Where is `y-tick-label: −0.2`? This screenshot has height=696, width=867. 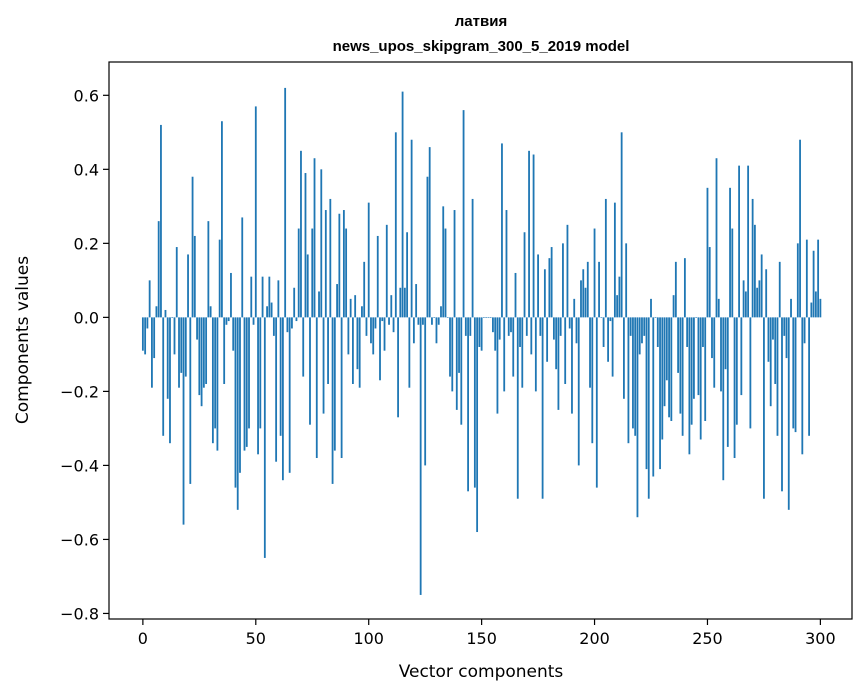
y-tick-label: −0.2 is located at coordinates (79, 391).